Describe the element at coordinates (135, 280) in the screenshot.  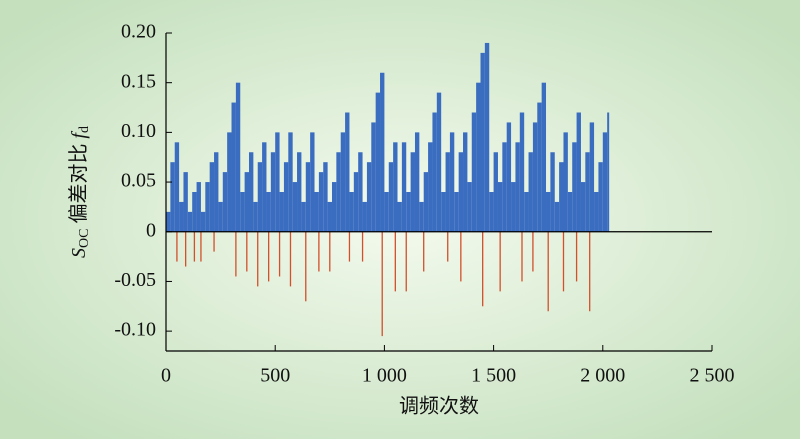
I see `y-tick-label: -0.05` at that location.